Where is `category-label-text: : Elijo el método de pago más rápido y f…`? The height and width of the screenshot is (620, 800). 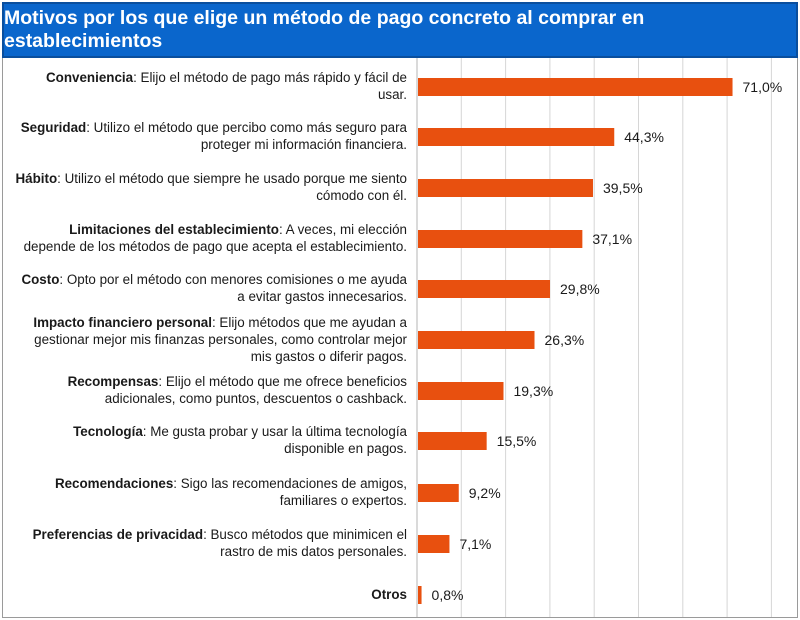
category-label-text: : Elijo el método de pago más rápido y f… is located at coordinates (270, 86).